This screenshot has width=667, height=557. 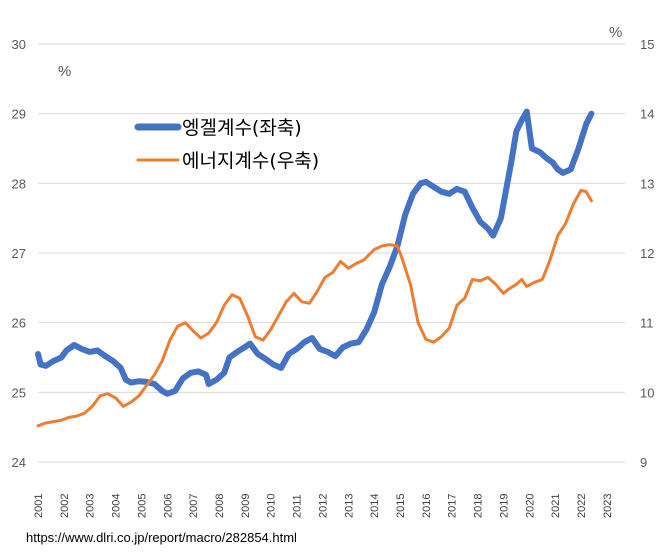 I want to click on y-axis-left: 24 25 26 27 28 29 30, so click(x=19, y=253).